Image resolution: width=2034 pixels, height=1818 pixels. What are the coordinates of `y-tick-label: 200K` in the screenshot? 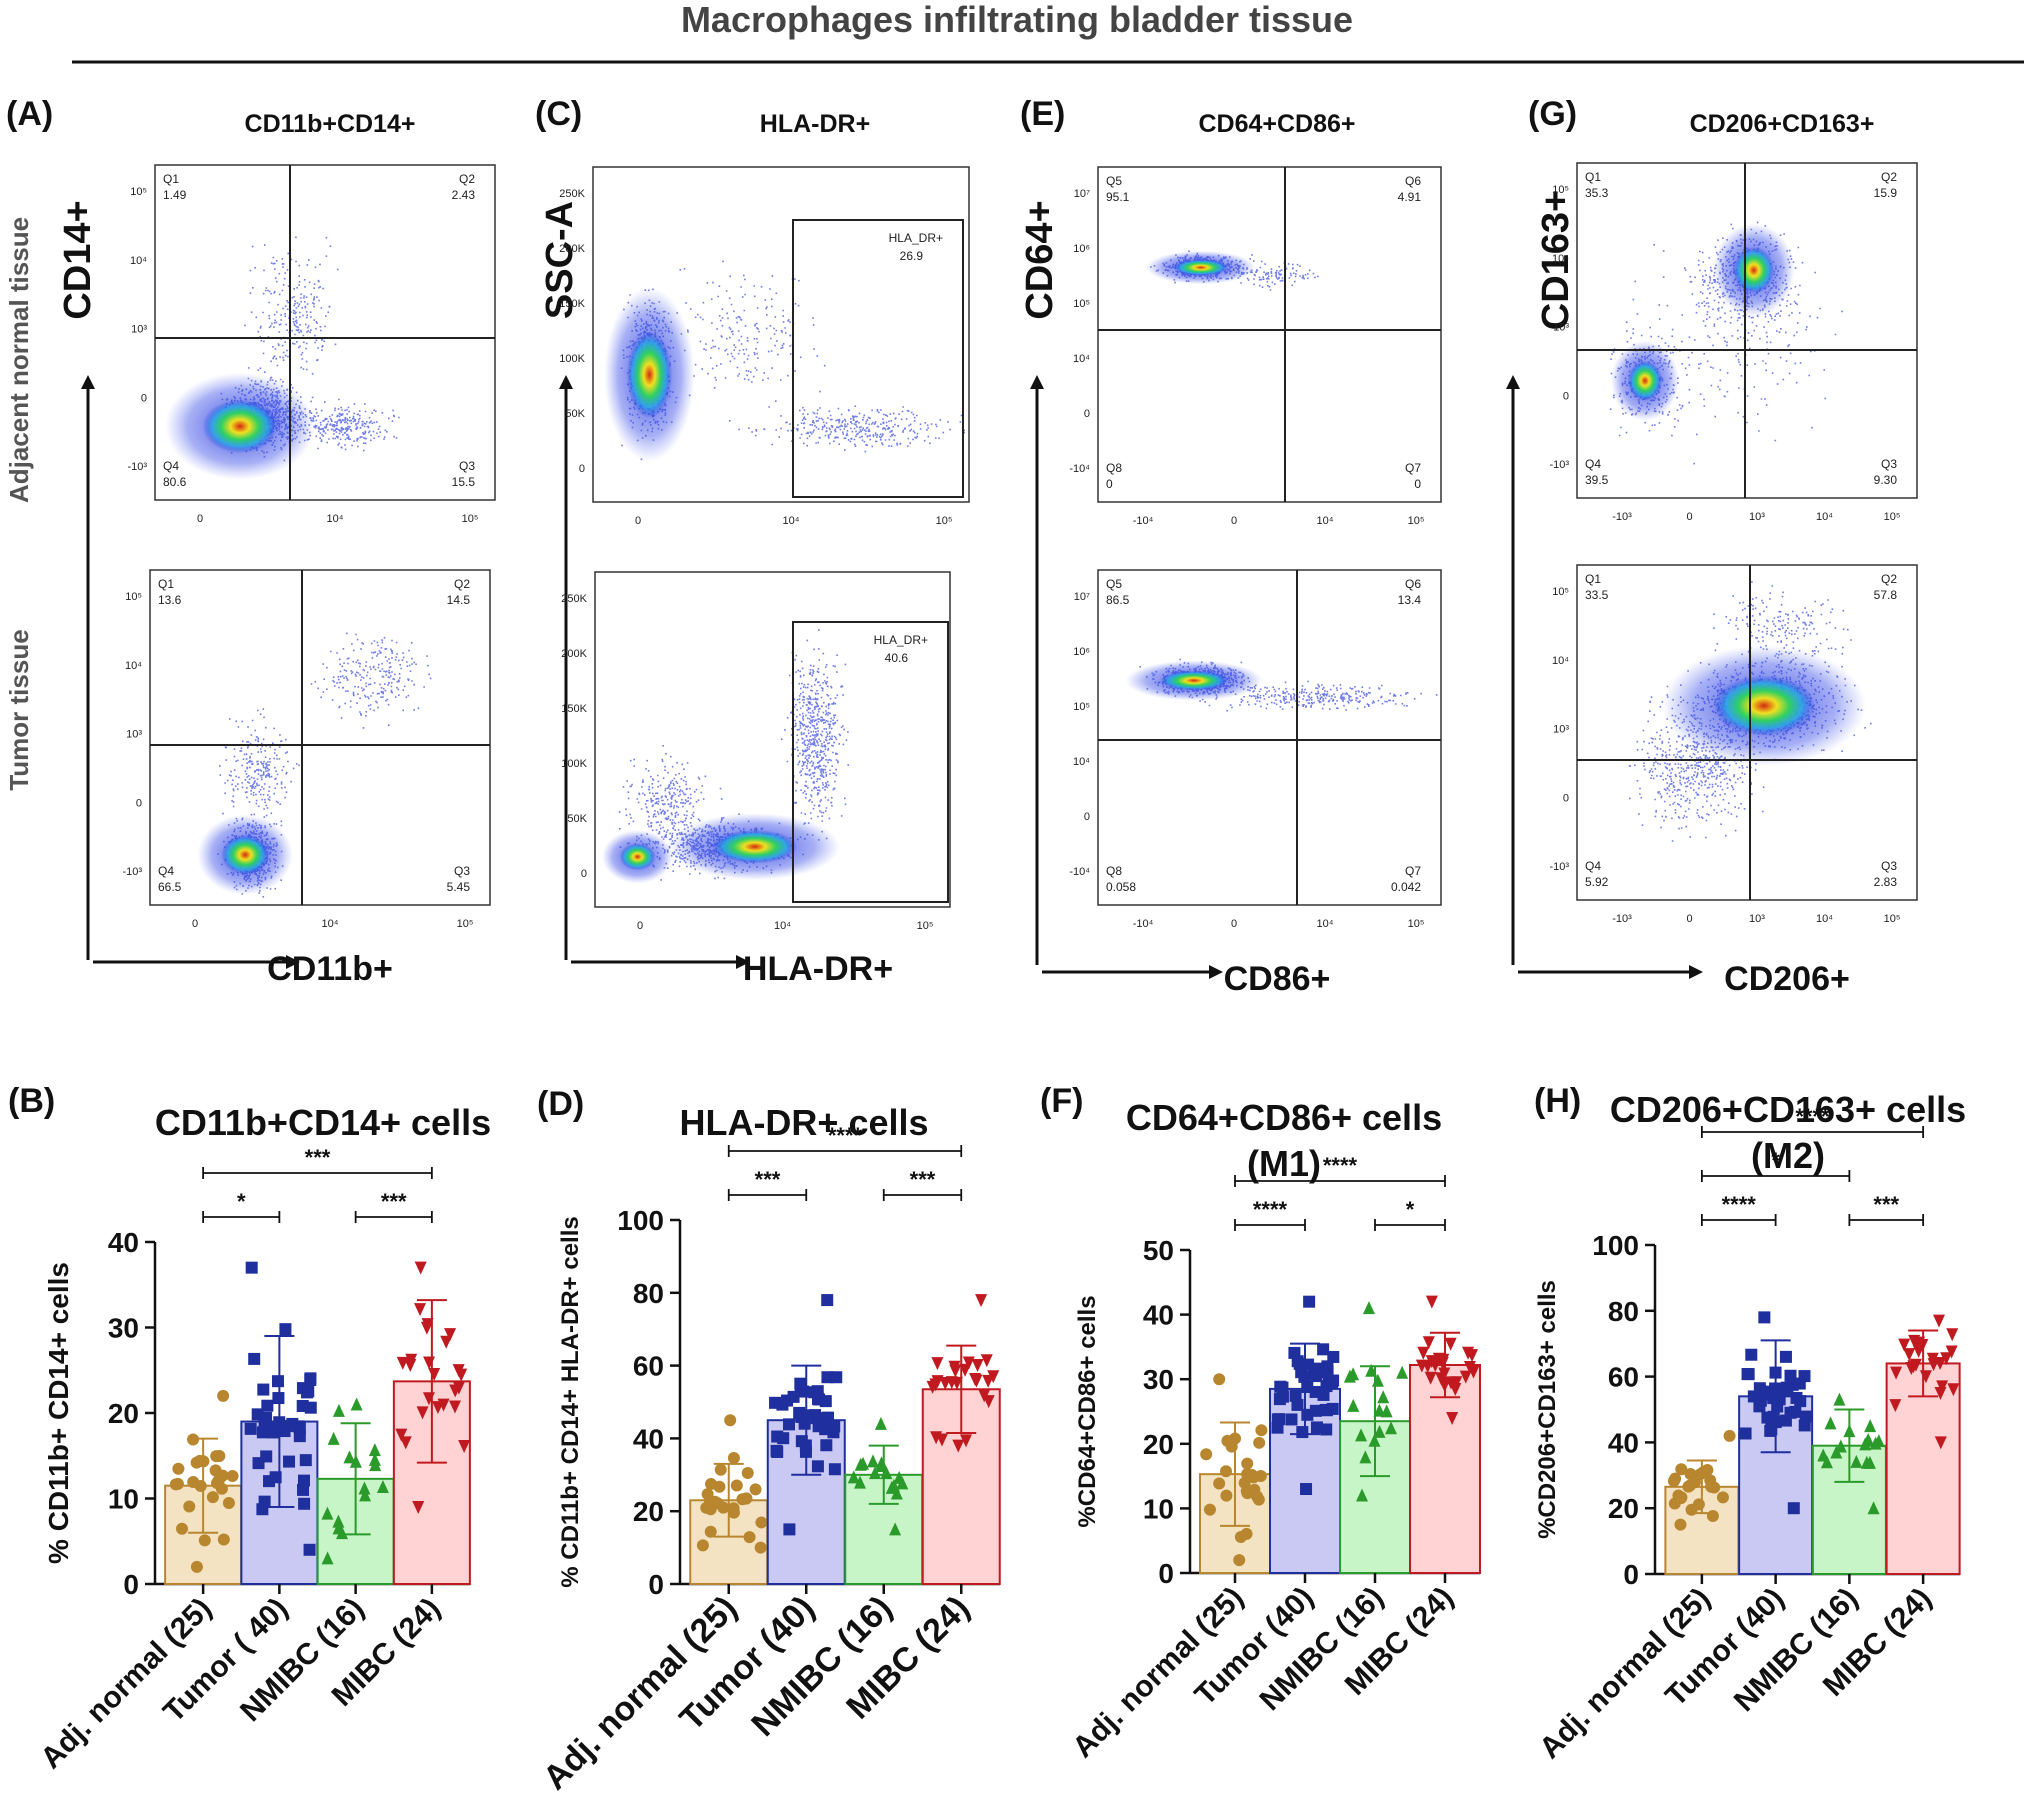 It's located at (574, 654).